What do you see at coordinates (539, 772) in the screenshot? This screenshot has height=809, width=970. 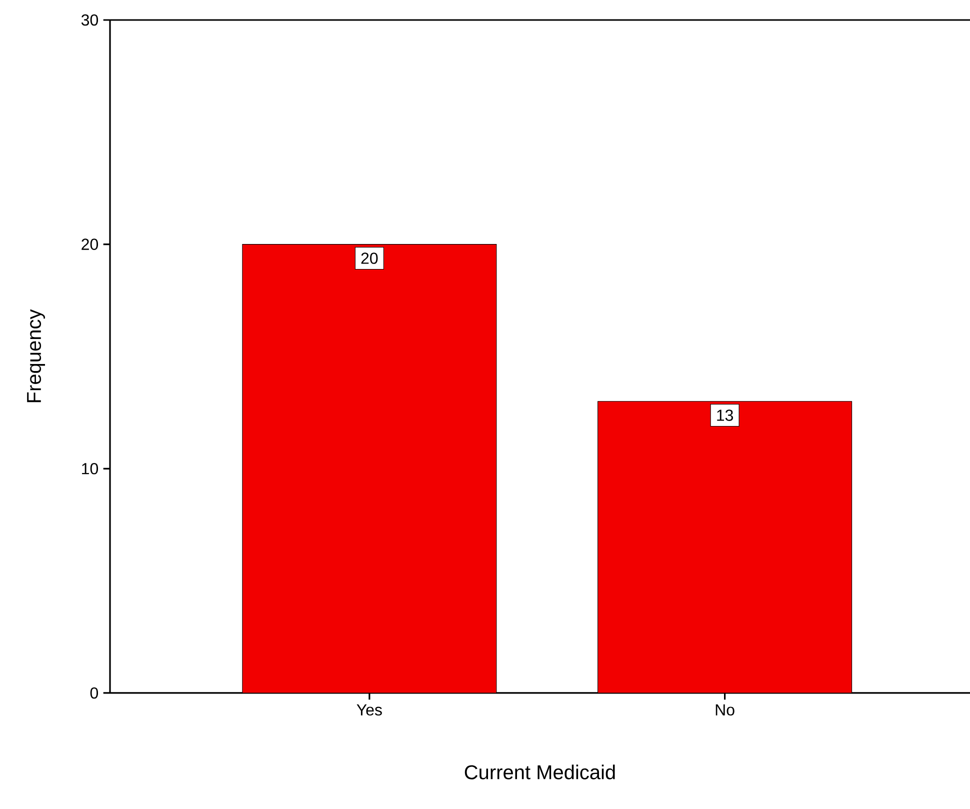 I see `x-axis-title: Current Medicaid` at bounding box center [539, 772].